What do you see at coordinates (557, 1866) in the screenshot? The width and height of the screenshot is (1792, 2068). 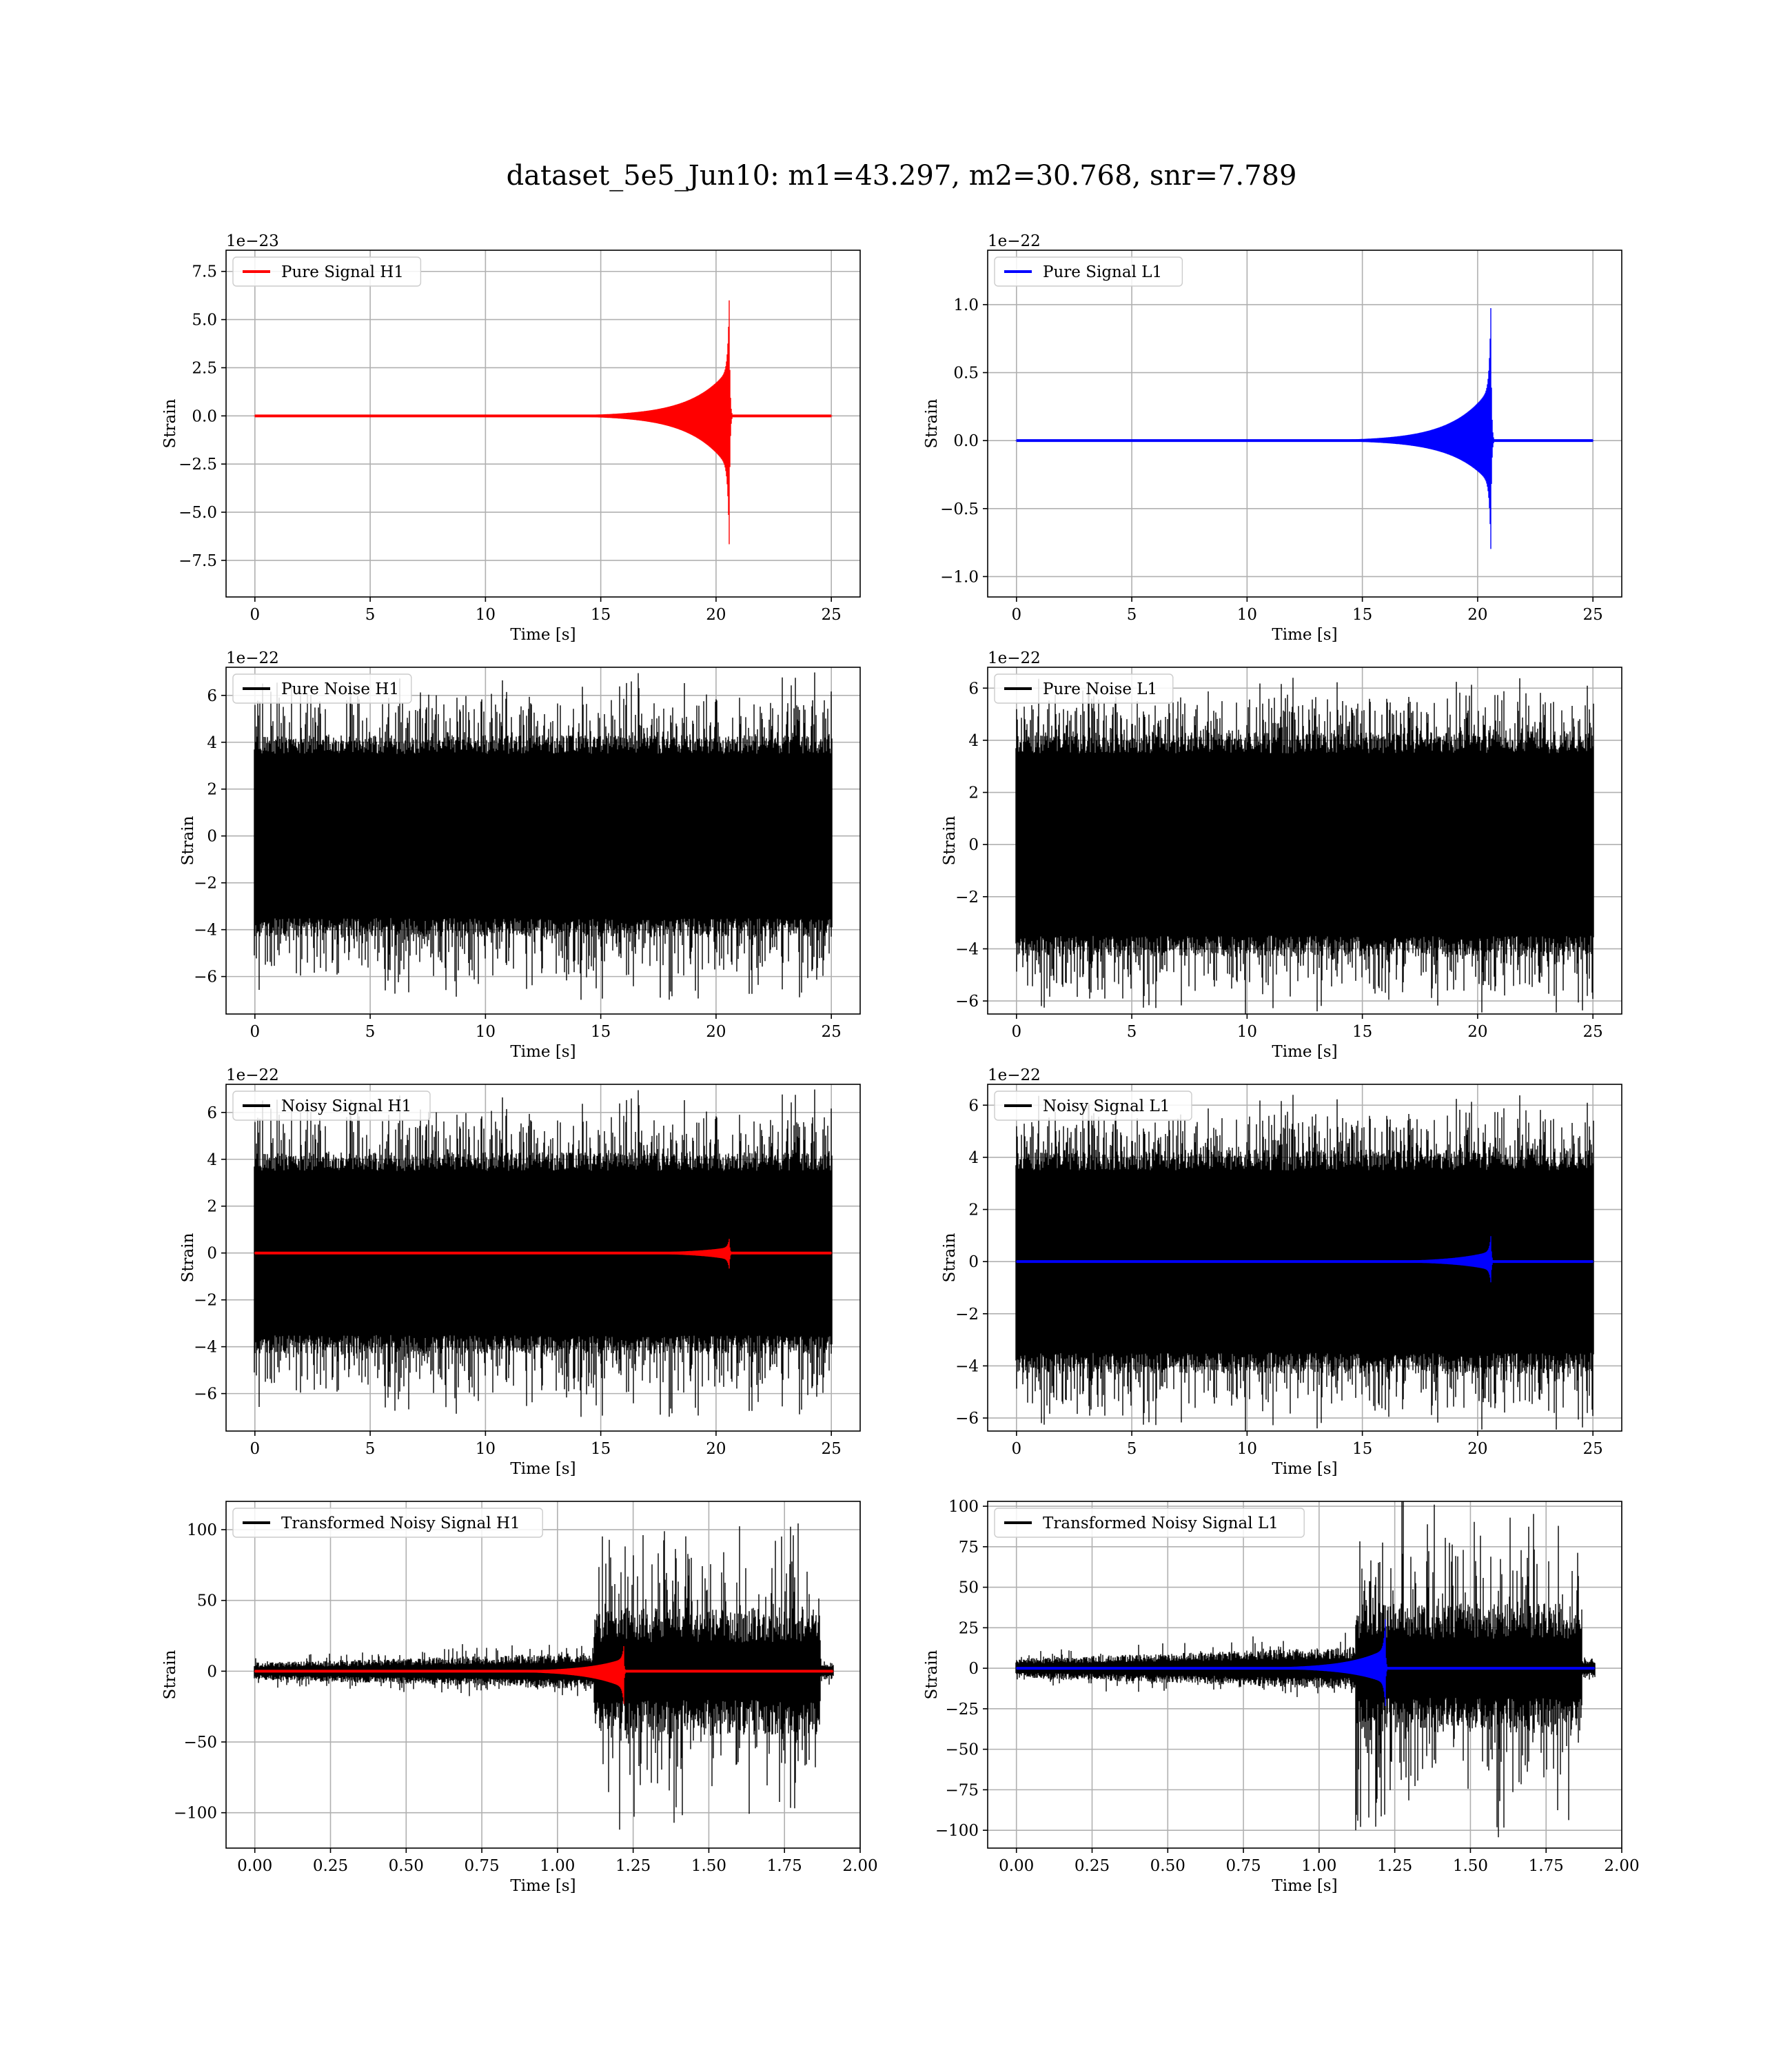 I see `x-tick-label: 1.00` at bounding box center [557, 1866].